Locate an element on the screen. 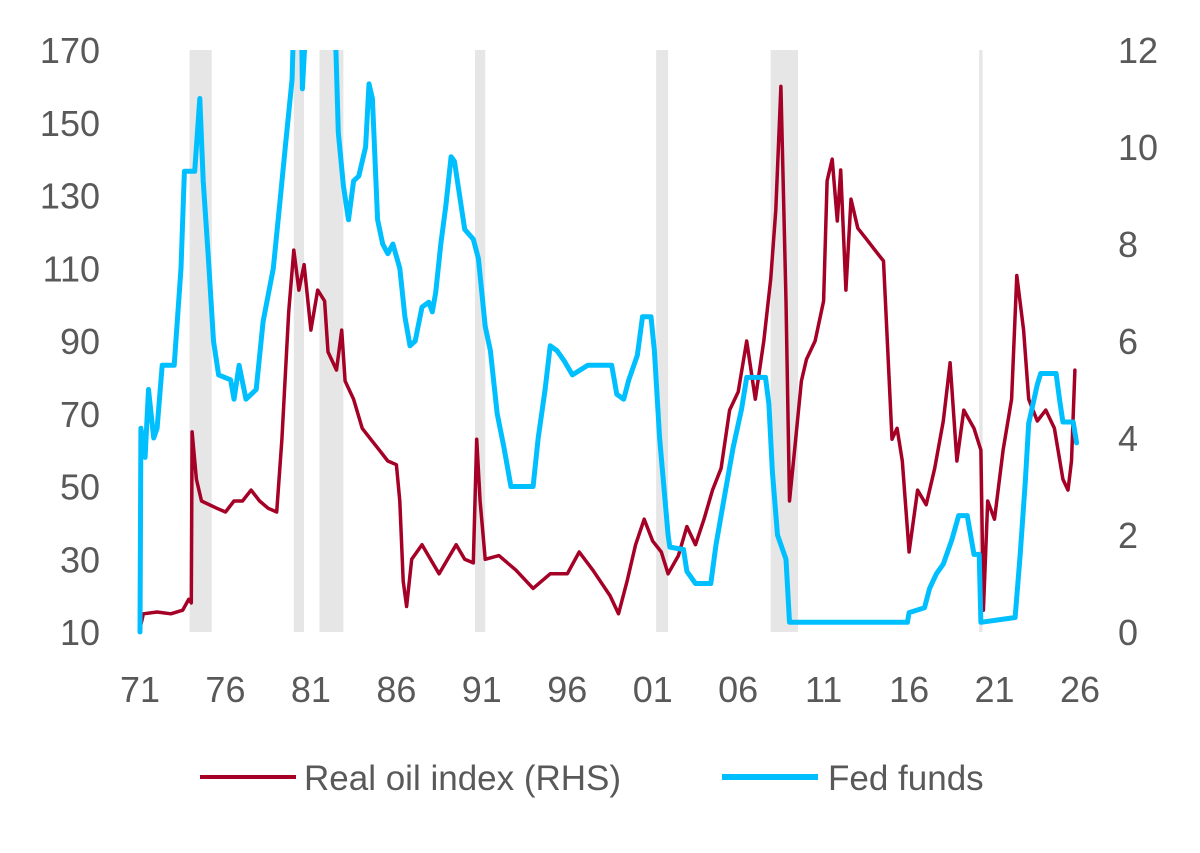 This screenshot has height=853, width=1200. x-tick-label: 01 is located at coordinates (653, 689).